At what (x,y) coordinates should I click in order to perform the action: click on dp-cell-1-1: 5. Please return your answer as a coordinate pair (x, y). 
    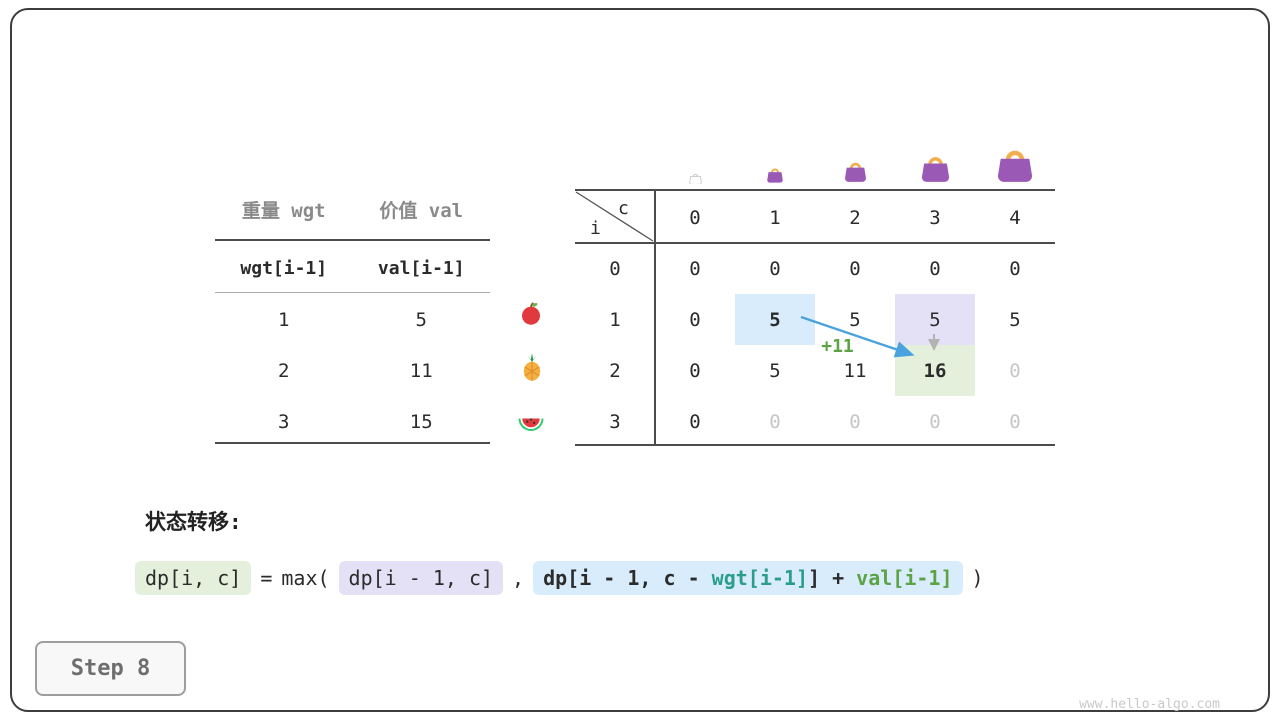
    Looking at the image, I should click on (775, 319).